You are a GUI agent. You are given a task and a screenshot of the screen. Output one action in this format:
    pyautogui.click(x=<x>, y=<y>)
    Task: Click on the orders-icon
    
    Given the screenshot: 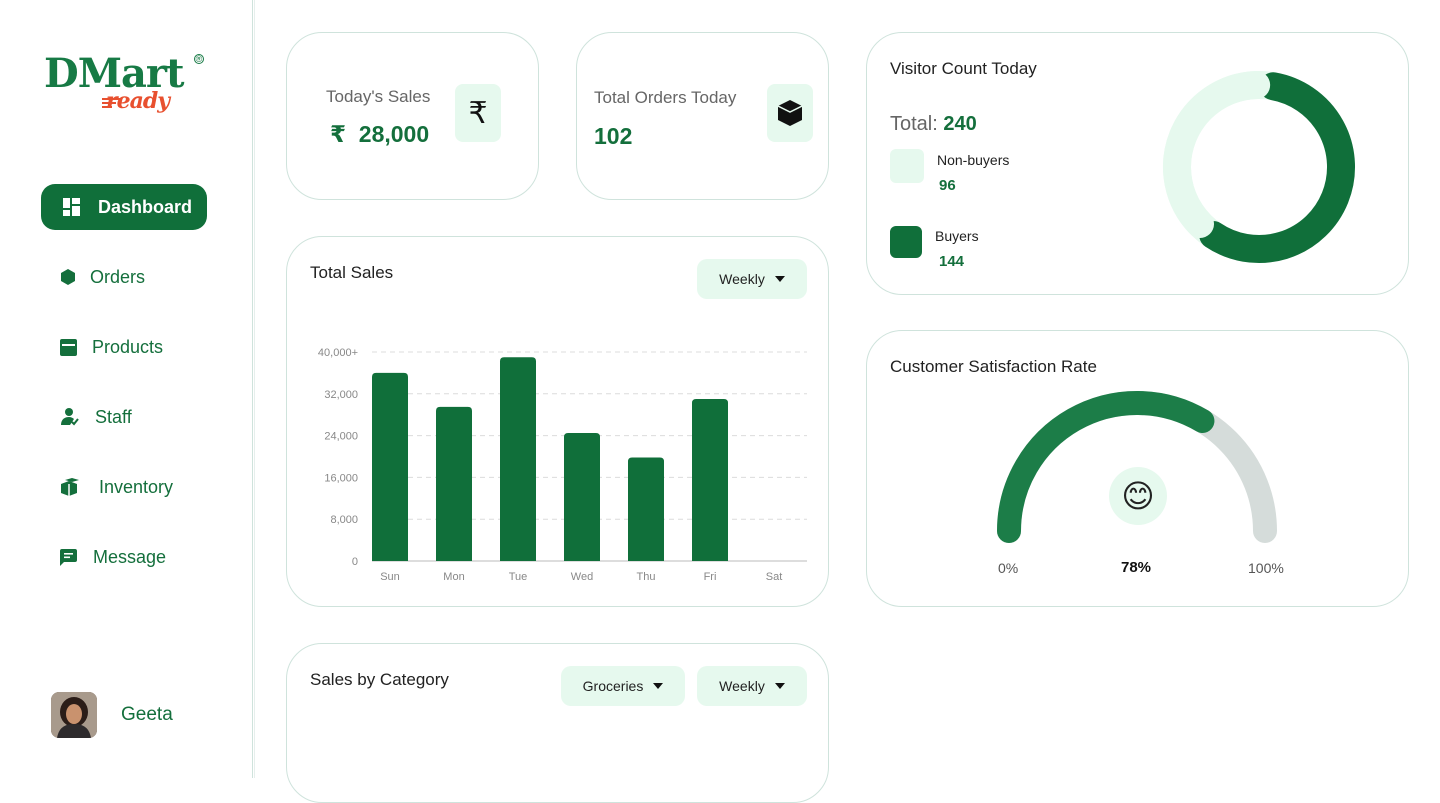 What is the action you would take?
    pyautogui.click(x=68, y=277)
    